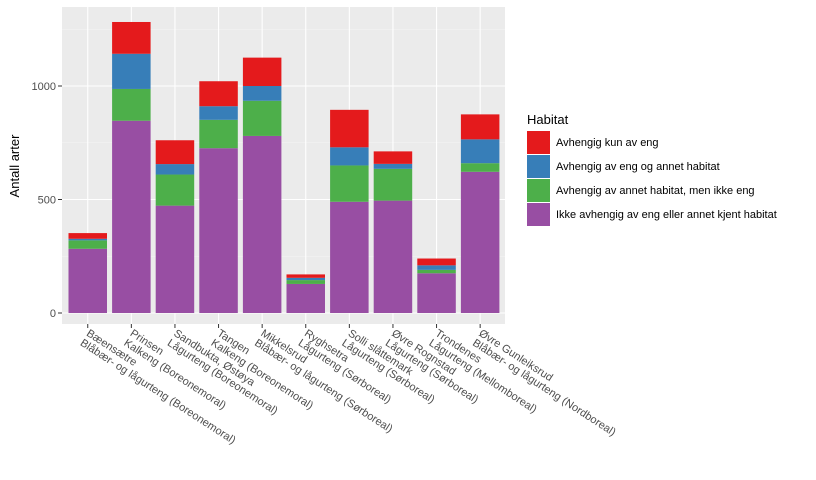 The width and height of the screenshot is (816, 480). Describe the element at coordinates (655, 191) in the screenshot. I see `legend-label: Avhengig av annet habitat, men ikke eng` at that location.